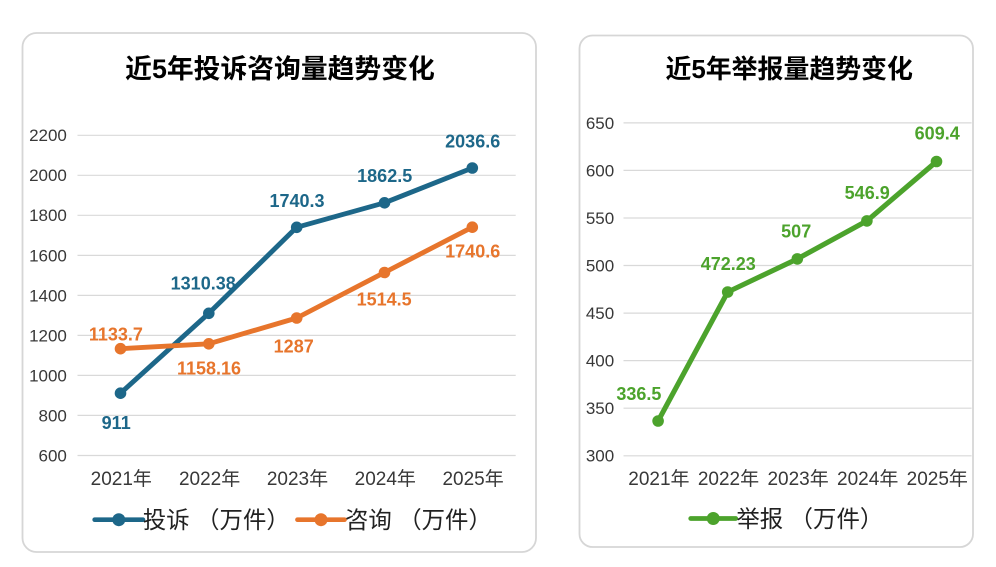 Image resolution: width=996 pixels, height=567 pixels. Describe the element at coordinates (48, 335) in the screenshot. I see `svg-text: 1200` at that location.